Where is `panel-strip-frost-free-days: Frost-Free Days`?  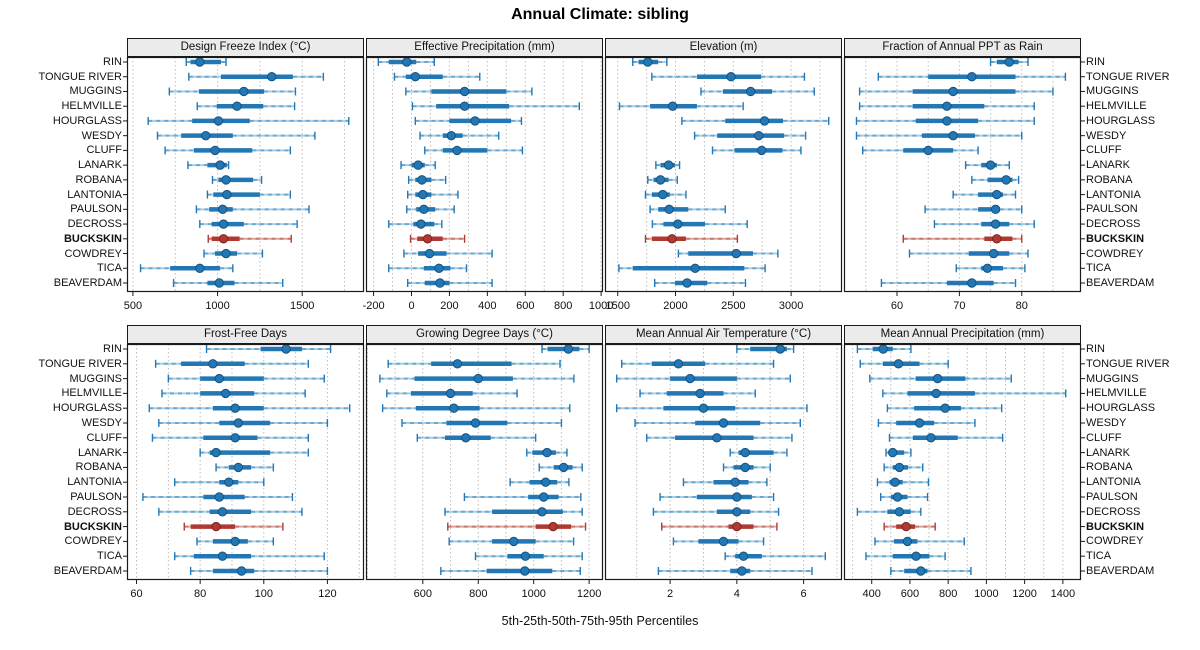
panel-strip-frost-free-days: Frost-Free Days is located at coordinates (245, 334).